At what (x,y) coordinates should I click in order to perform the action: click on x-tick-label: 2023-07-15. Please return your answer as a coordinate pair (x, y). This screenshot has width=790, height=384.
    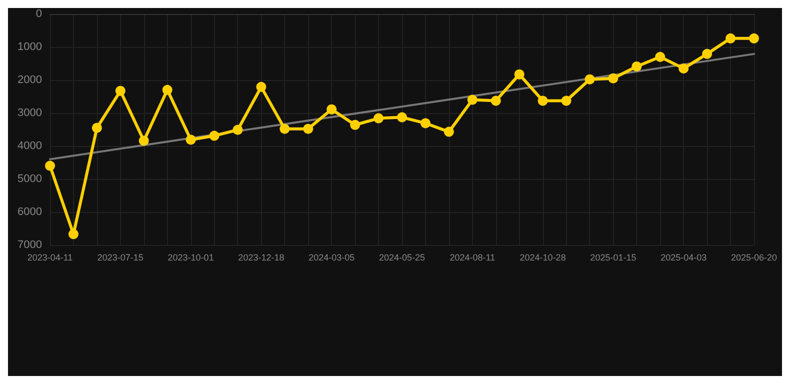
    Looking at the image, I should click on (120, 257).